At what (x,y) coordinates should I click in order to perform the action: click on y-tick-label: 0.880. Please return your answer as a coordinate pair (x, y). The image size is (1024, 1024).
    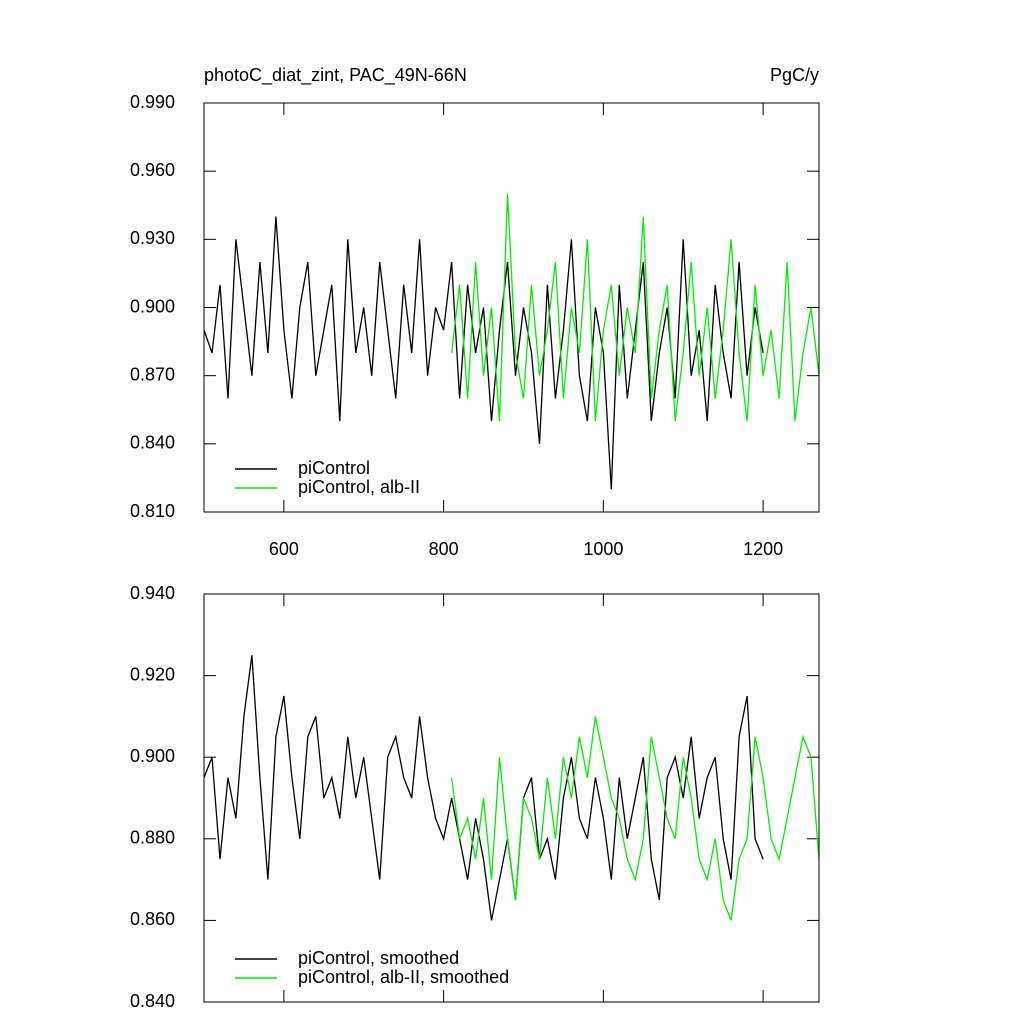
    Looking at the image, I should click on (152, 838).